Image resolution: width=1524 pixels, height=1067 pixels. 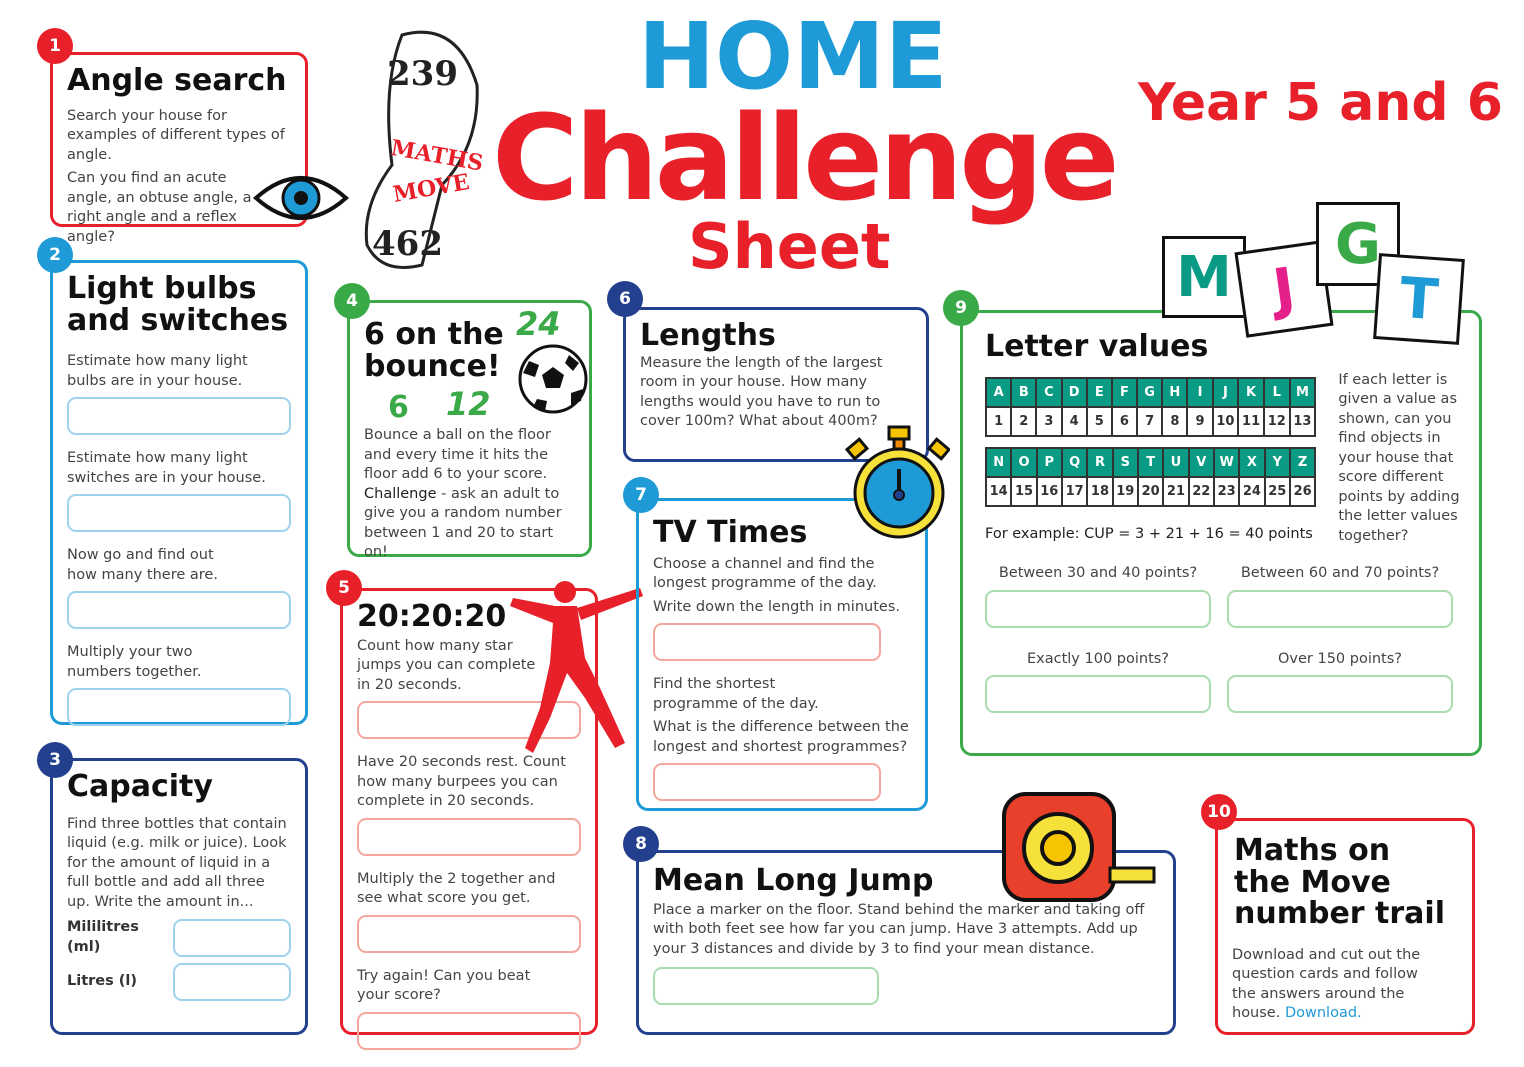 What do you see at coordinates (625, 299) in the screenshot?
I see `badge-6: 6` at bounding box center [625, 299].